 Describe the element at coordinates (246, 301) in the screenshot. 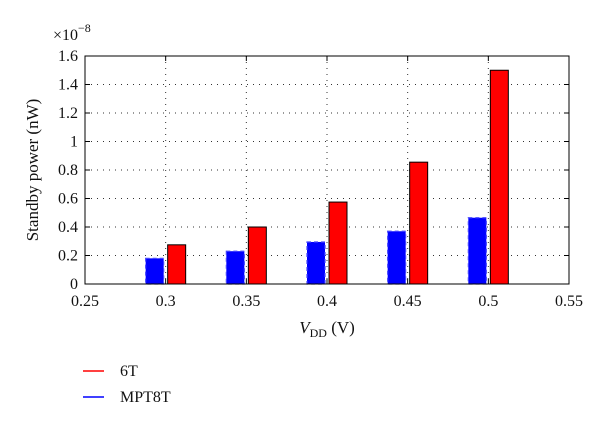

I see `x-tick-label: 0.35` at that location.